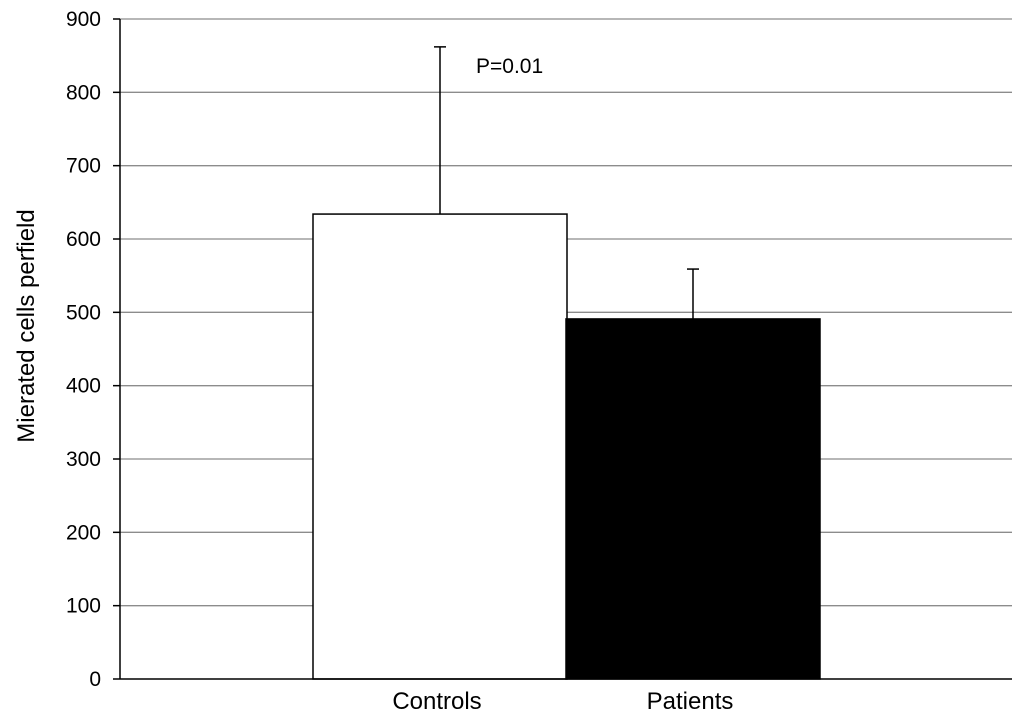 Image resolution: width=1013 pixels, height=722 pixels. I want to click on p-value-annotation: P=0.01, so click(509, 66).